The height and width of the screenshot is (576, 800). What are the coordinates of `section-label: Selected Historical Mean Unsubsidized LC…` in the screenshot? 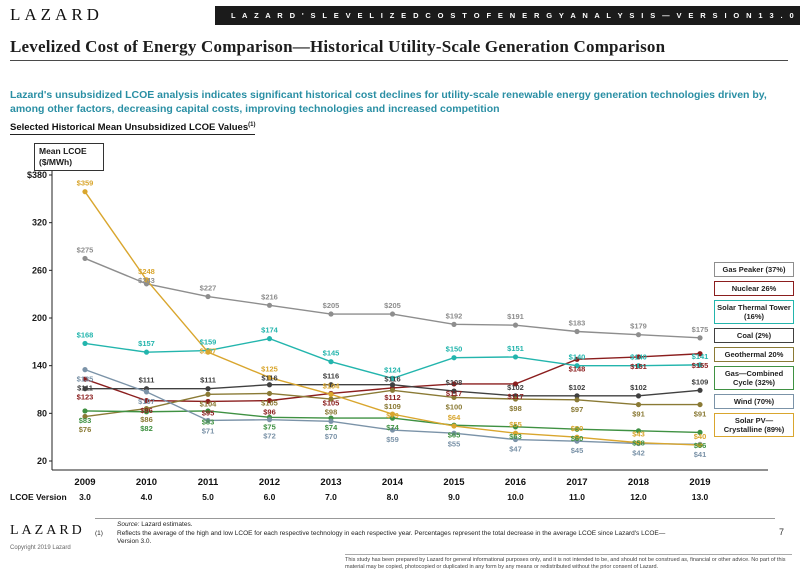 It's located at (133, 129).